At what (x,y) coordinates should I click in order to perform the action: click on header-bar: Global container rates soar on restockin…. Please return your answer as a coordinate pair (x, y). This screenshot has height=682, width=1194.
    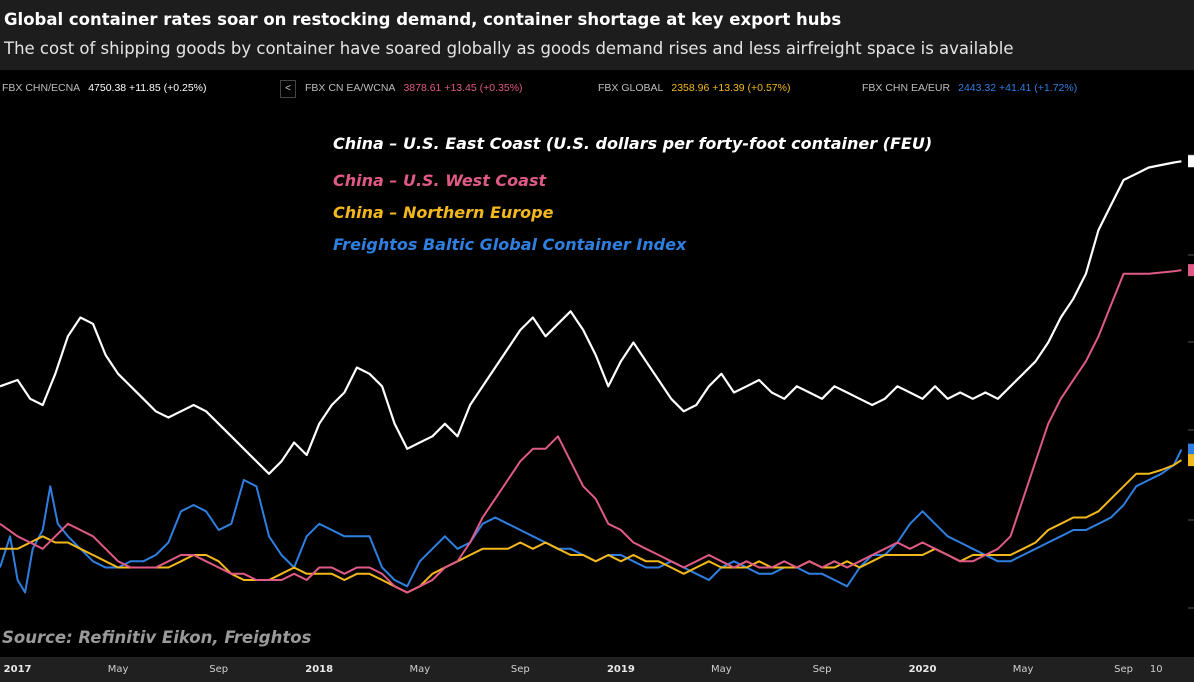
    Looking at the image, I should click on (597, 35).